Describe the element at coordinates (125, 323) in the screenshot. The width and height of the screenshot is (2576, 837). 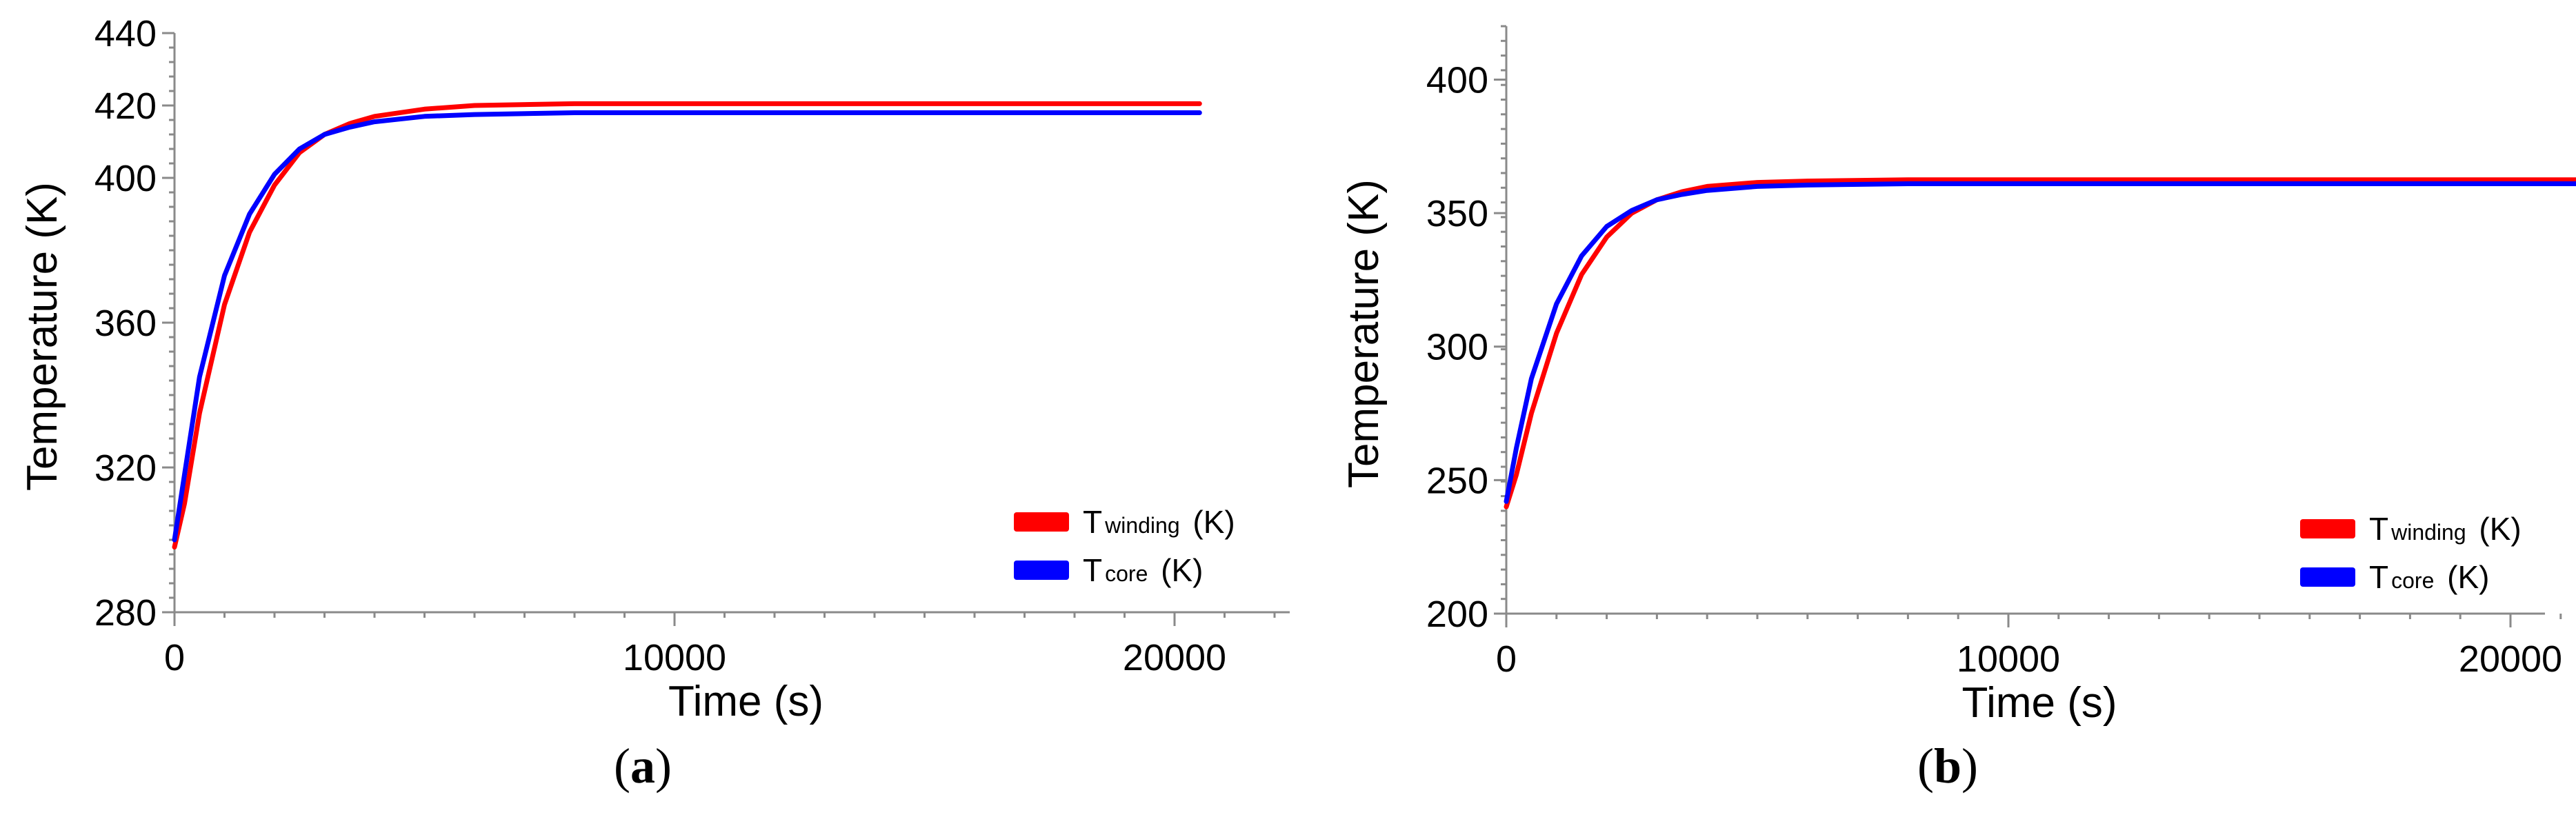
I see `y-tick-label: 360` at that location.